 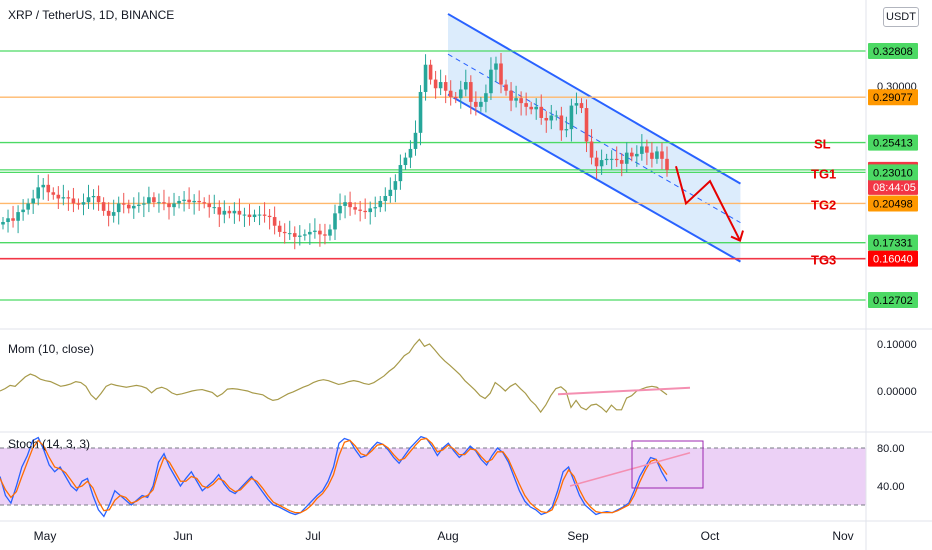 I want to click on x-tick-label: Nov, so click(x=842, y=536).